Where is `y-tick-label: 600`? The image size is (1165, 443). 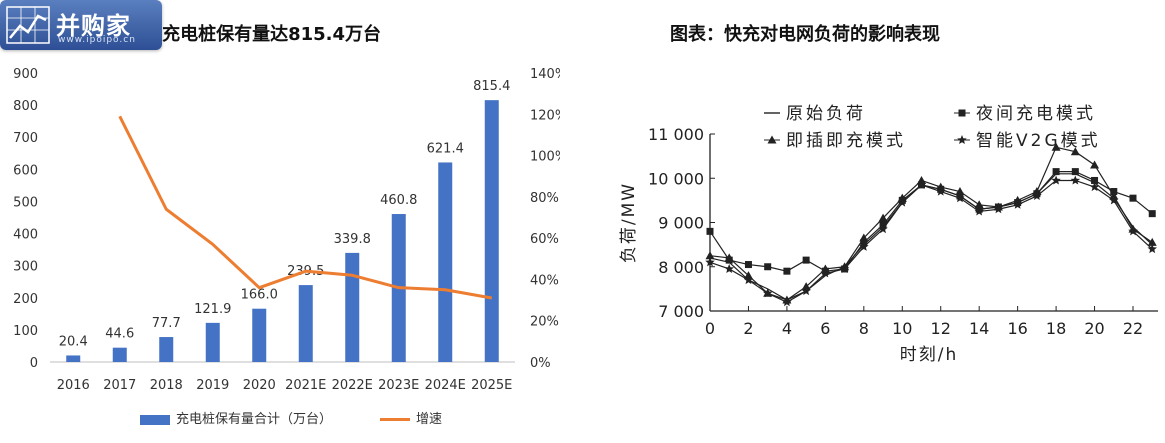 y-tick-label: 600 is located at coordinates (25, 170).